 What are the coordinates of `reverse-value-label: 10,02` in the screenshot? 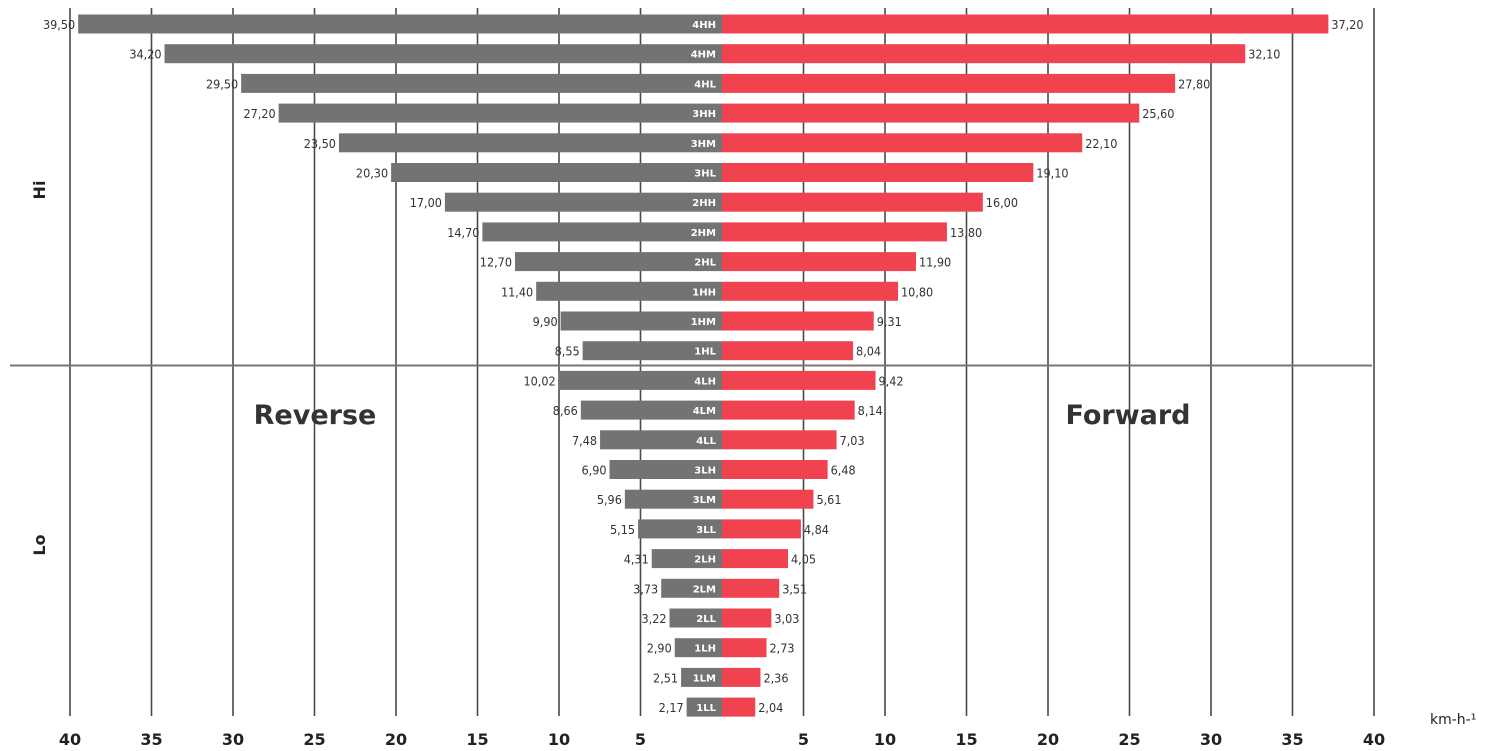 It's located at (539, 380).